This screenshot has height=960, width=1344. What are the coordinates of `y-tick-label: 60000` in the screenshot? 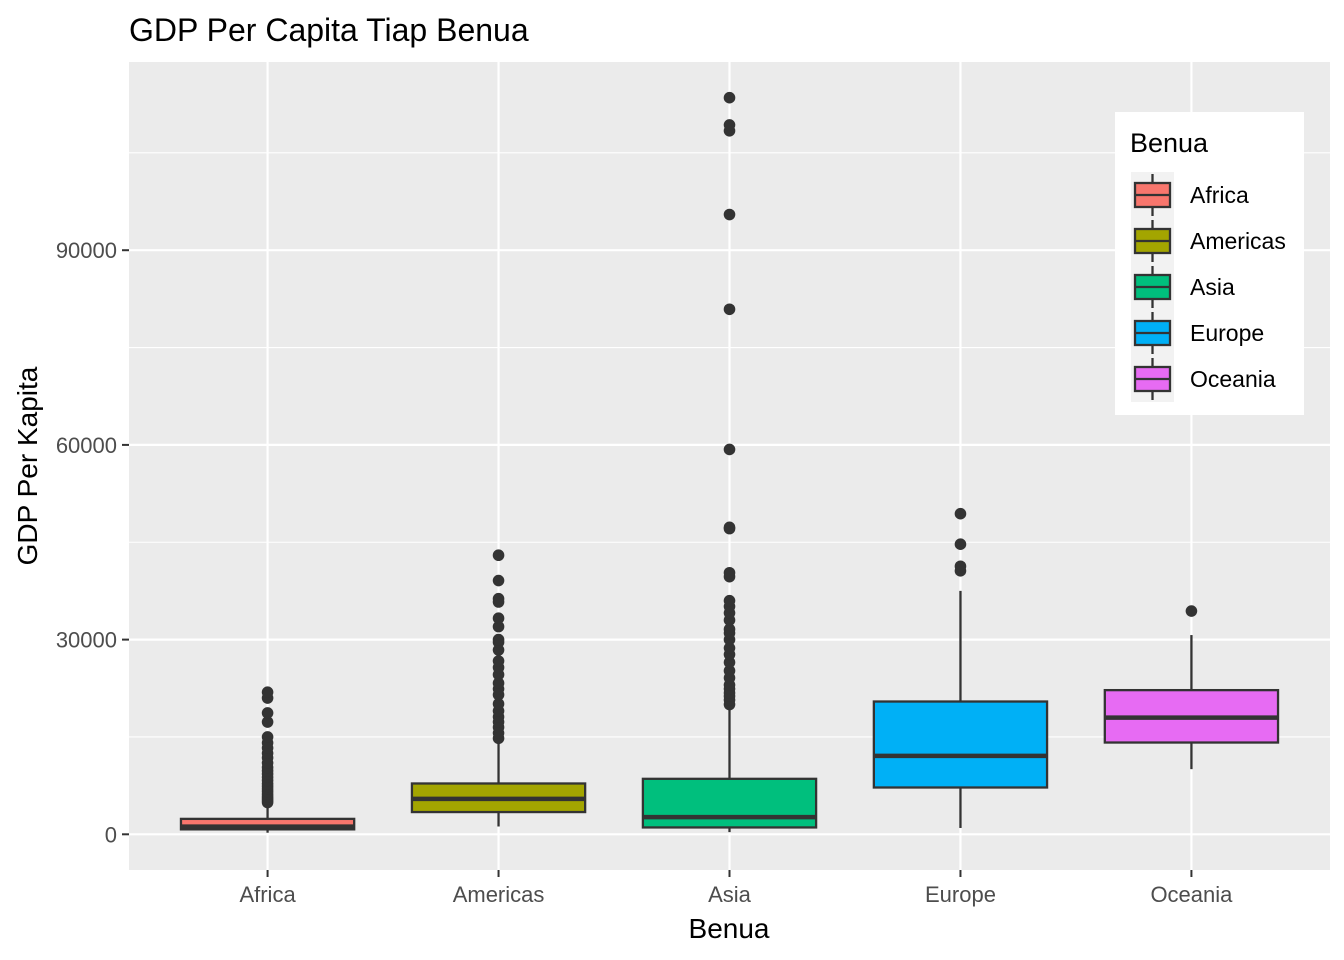 It's located at (86, 445).